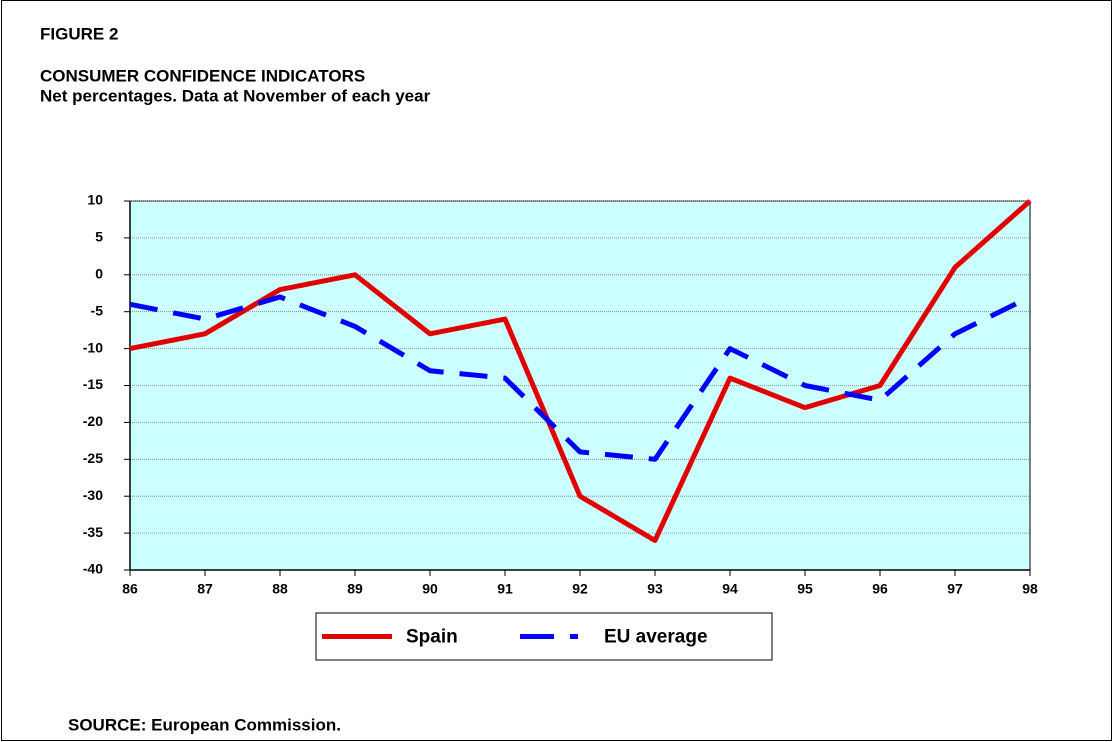 This screenshot has height=742, width=1113. Describe the element at coordinates (93, 458) in the screenshot. I see `y-tick-label: -25` at that location.